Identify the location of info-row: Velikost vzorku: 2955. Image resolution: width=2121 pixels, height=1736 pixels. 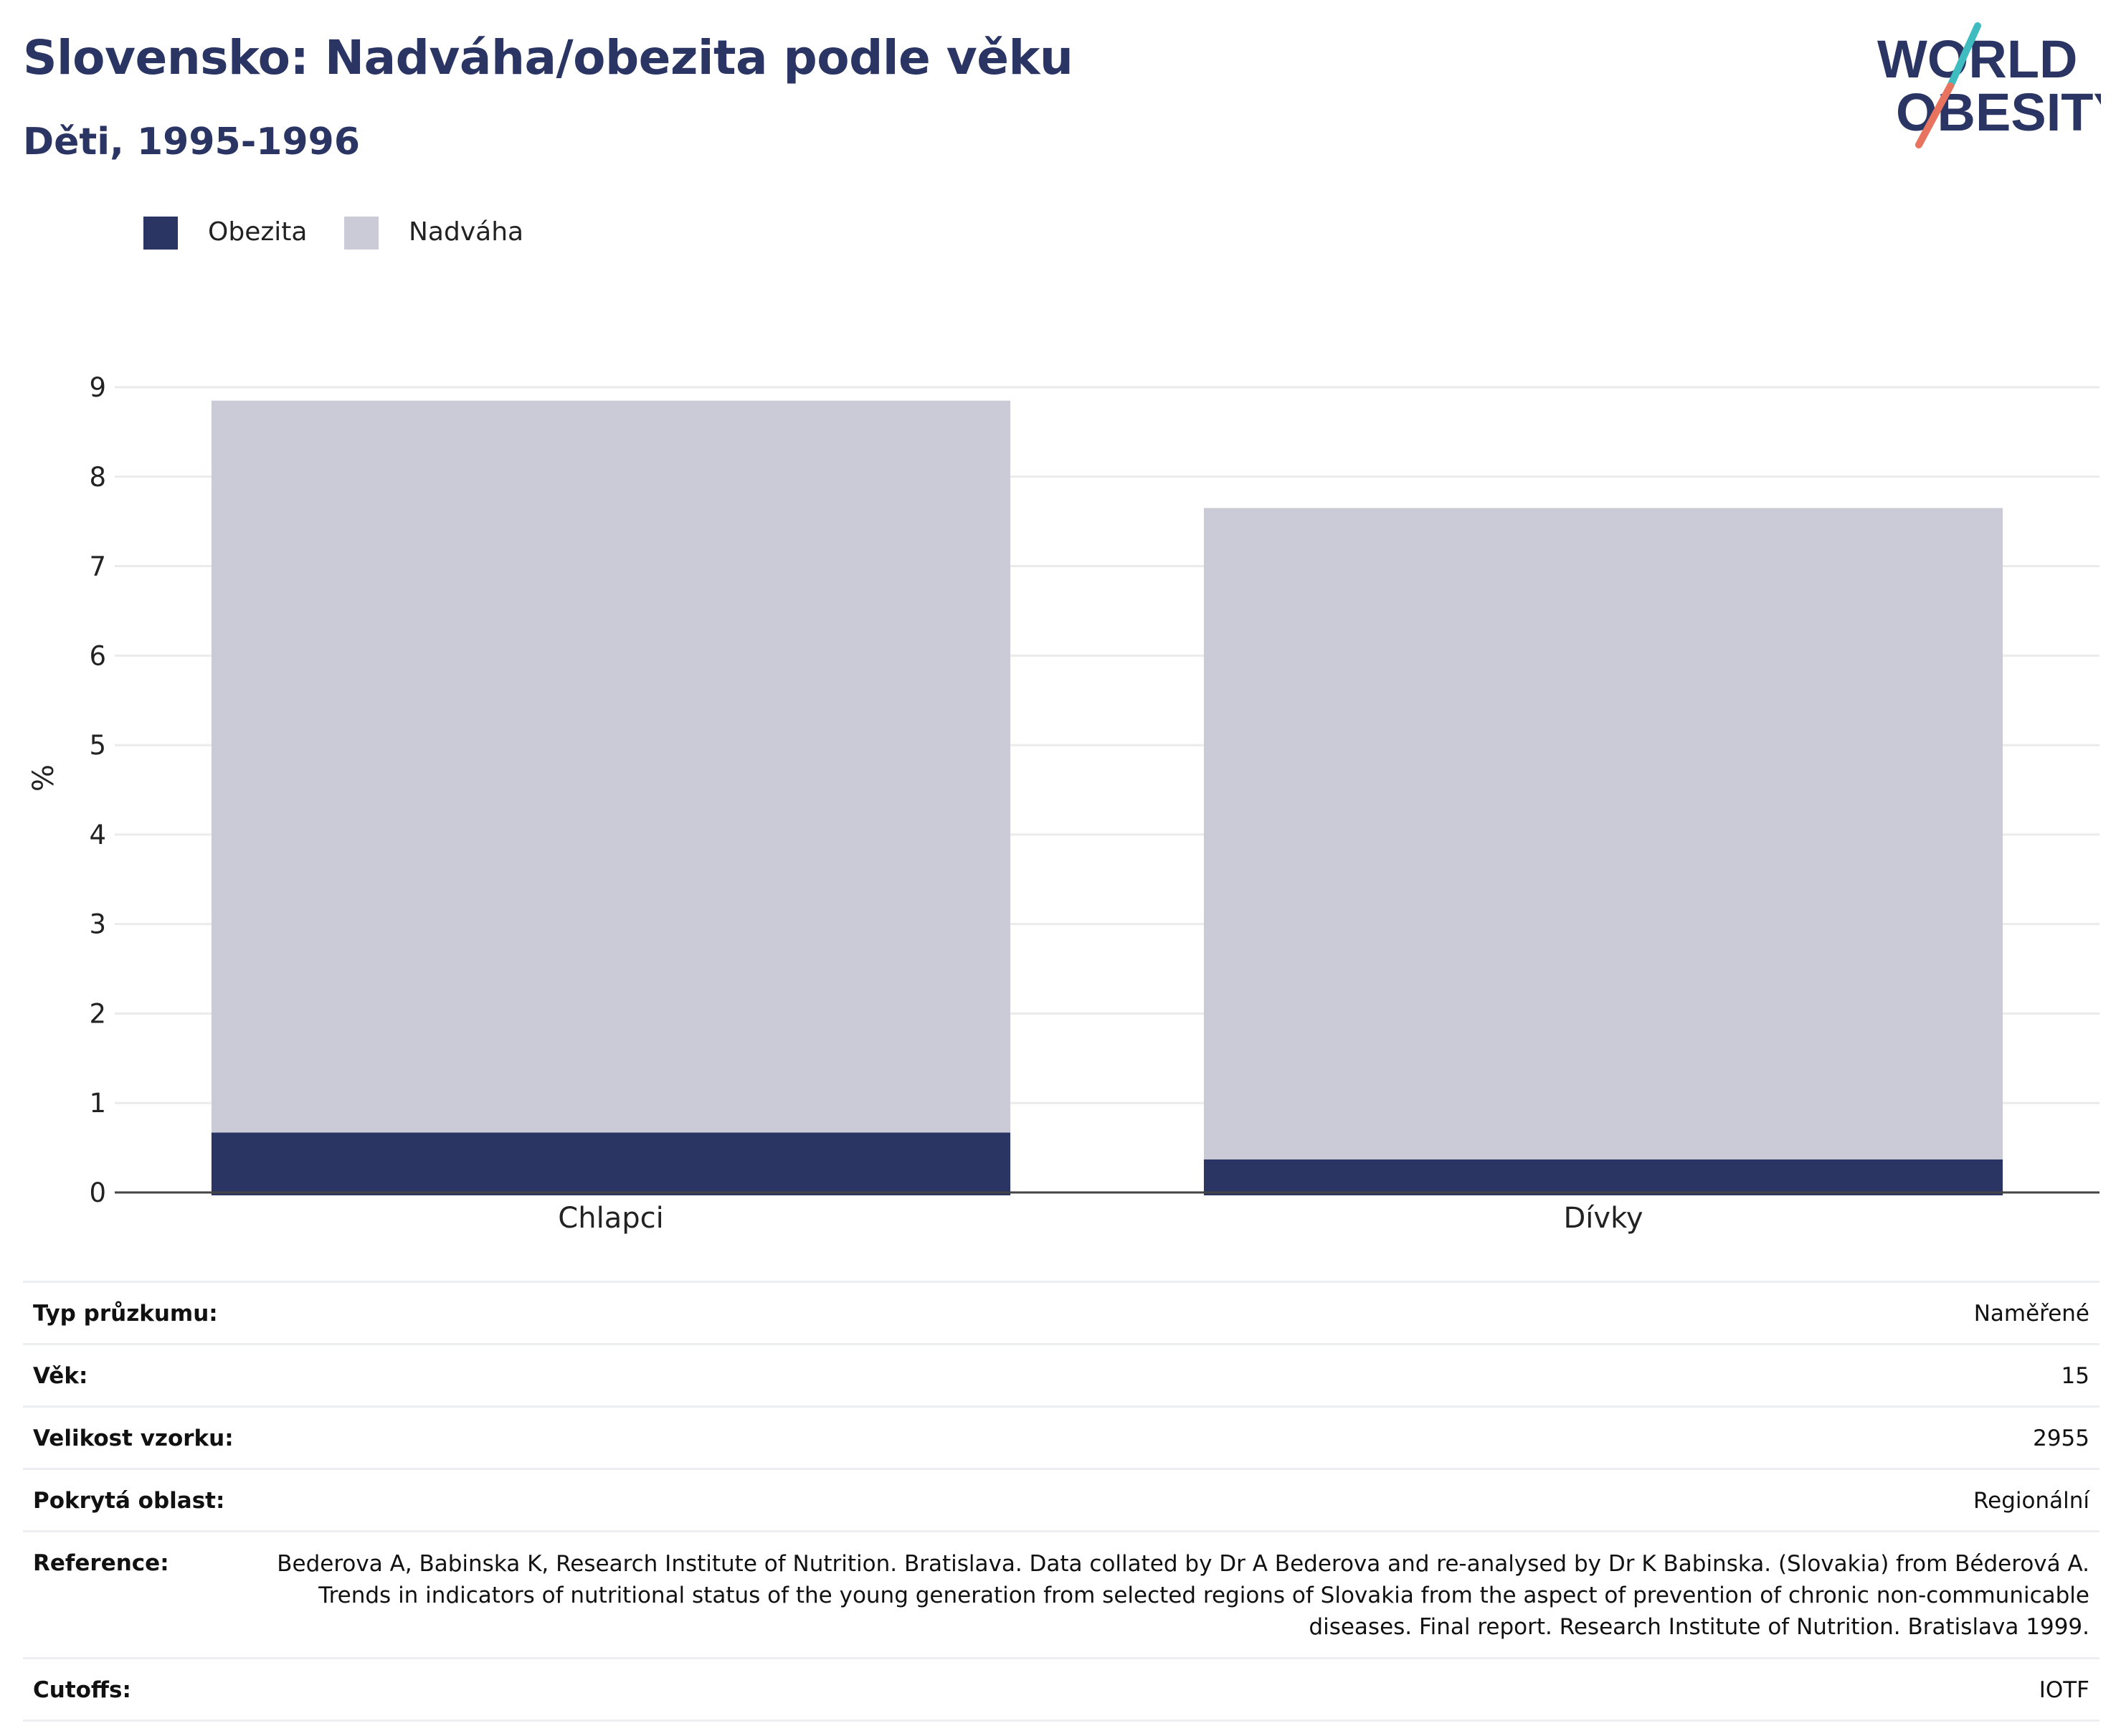
(1061, 1438).